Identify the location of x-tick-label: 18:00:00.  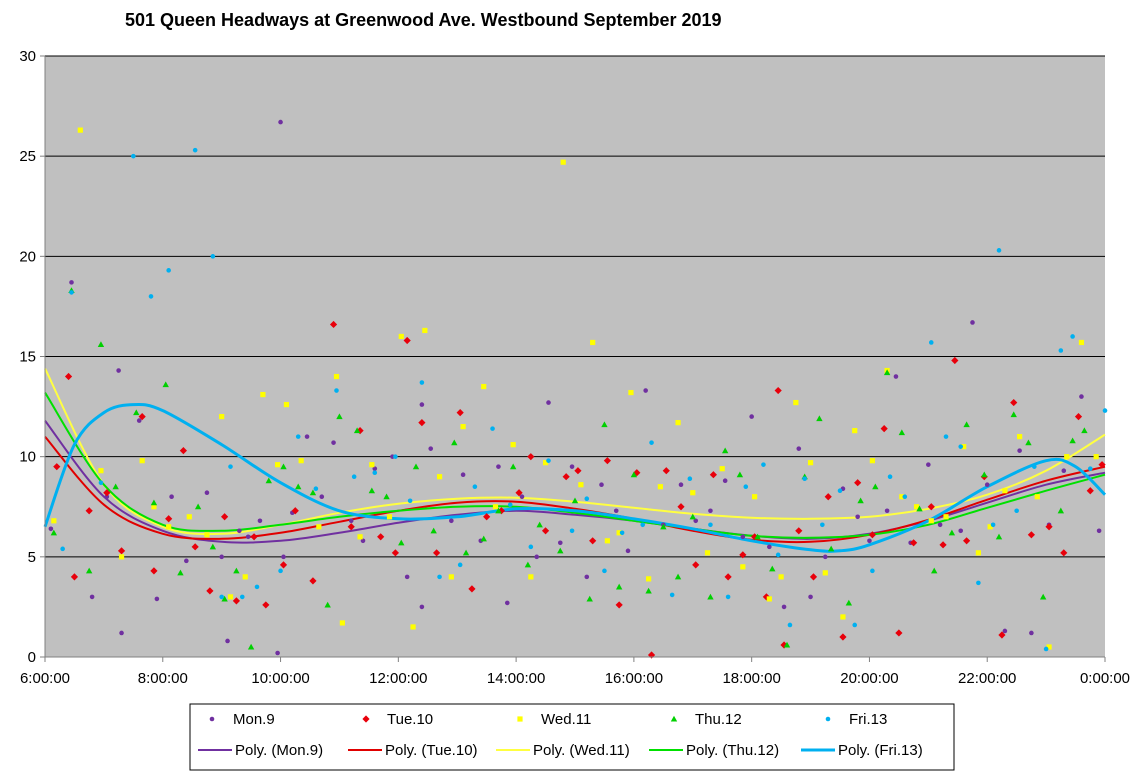
(751, 678).